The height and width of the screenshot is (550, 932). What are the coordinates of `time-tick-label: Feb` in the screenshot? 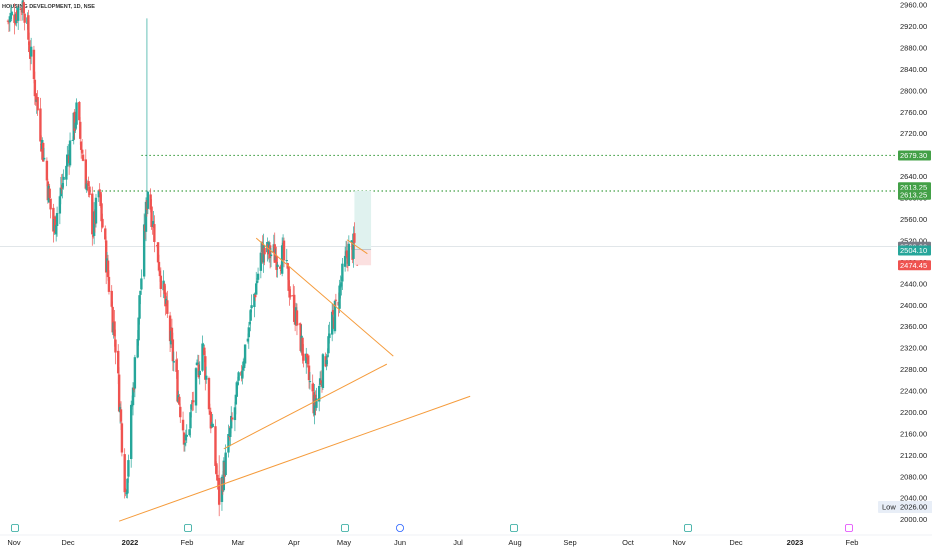 It's located at (852, 542).